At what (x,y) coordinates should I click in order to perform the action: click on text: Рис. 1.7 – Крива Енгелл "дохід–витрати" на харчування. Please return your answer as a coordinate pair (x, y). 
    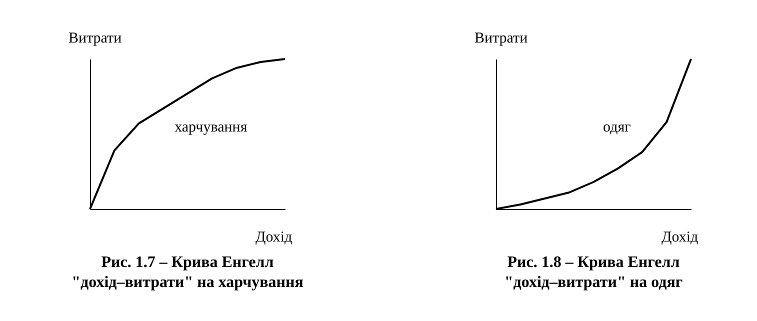
    Looking at the image, I should click on (188, 272).